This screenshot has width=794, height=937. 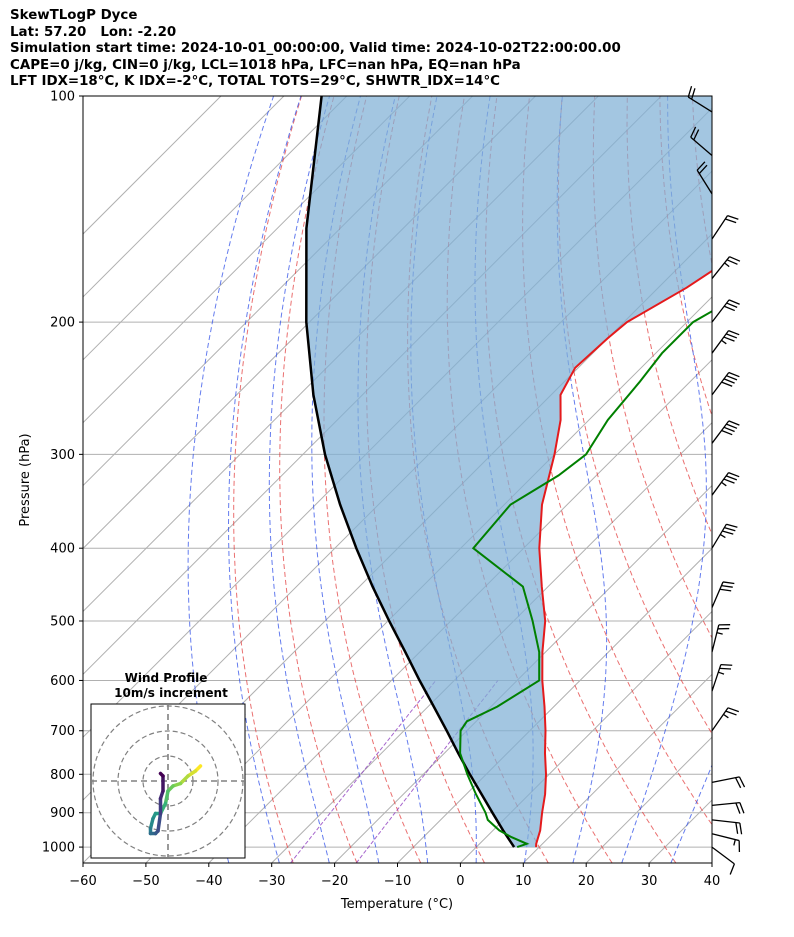 I want to click on hodograph-segment, so click(x=159, y=822).